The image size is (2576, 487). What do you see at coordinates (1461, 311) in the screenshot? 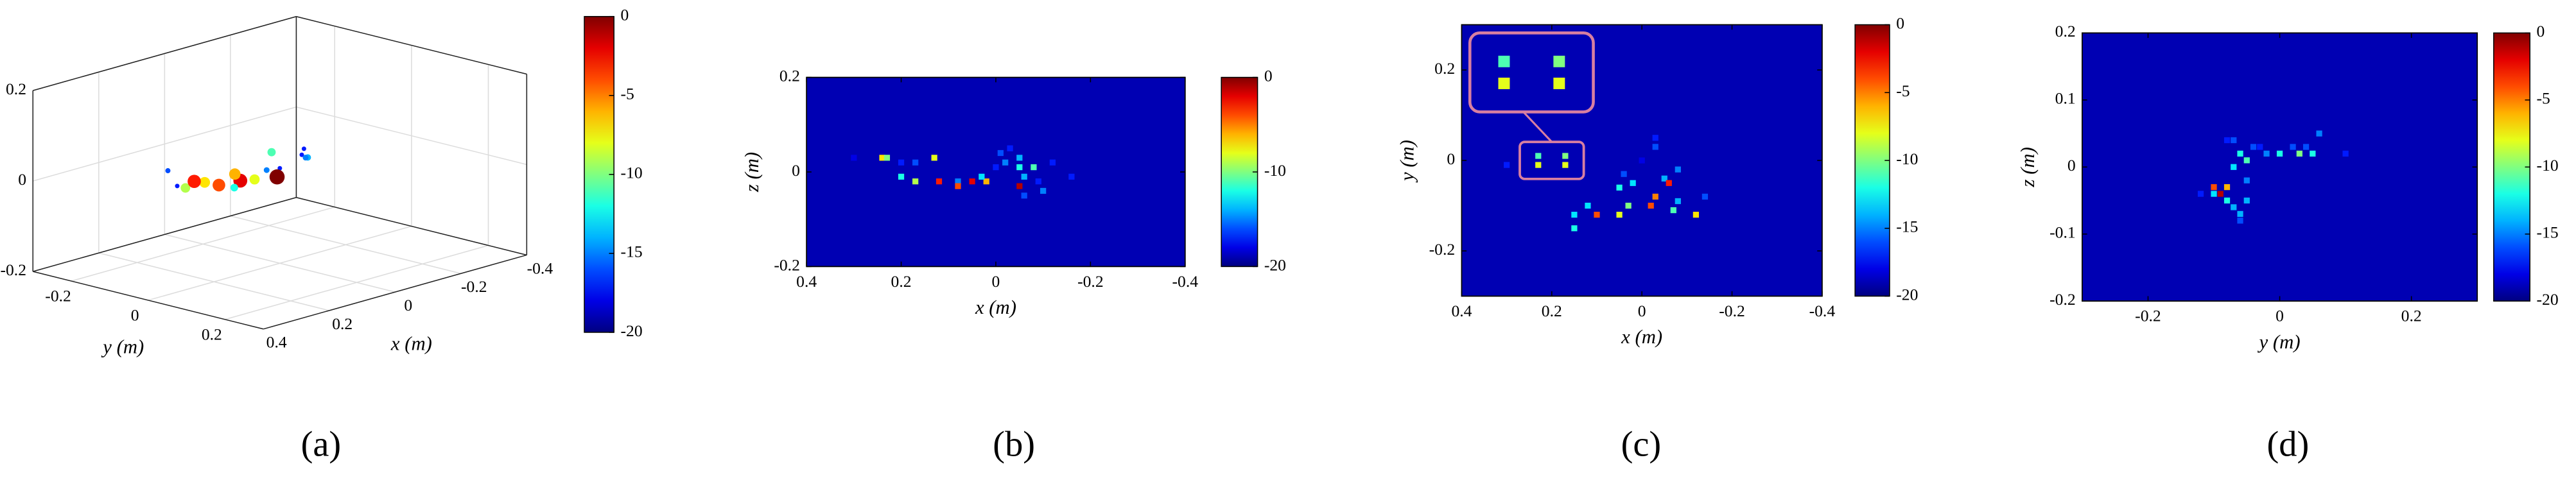
I see `x-tick-label: 0.4` at bounding box center [1461, 311].